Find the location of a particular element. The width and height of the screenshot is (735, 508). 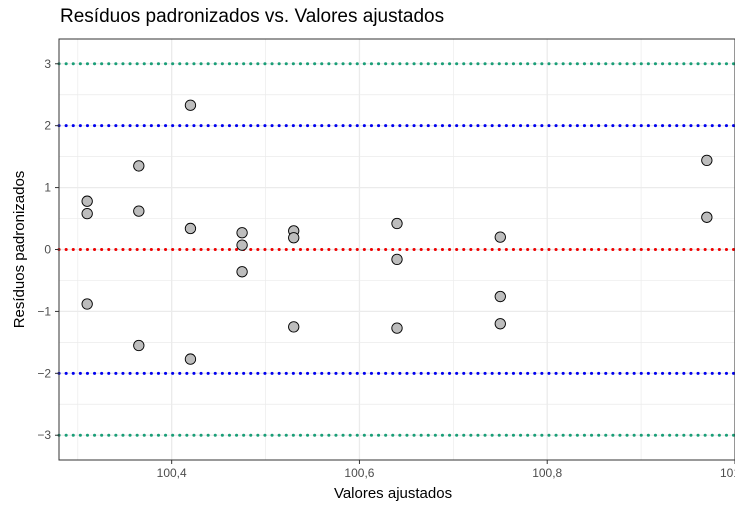

y-tick-label: 0 is located at coordinates (47, 250).